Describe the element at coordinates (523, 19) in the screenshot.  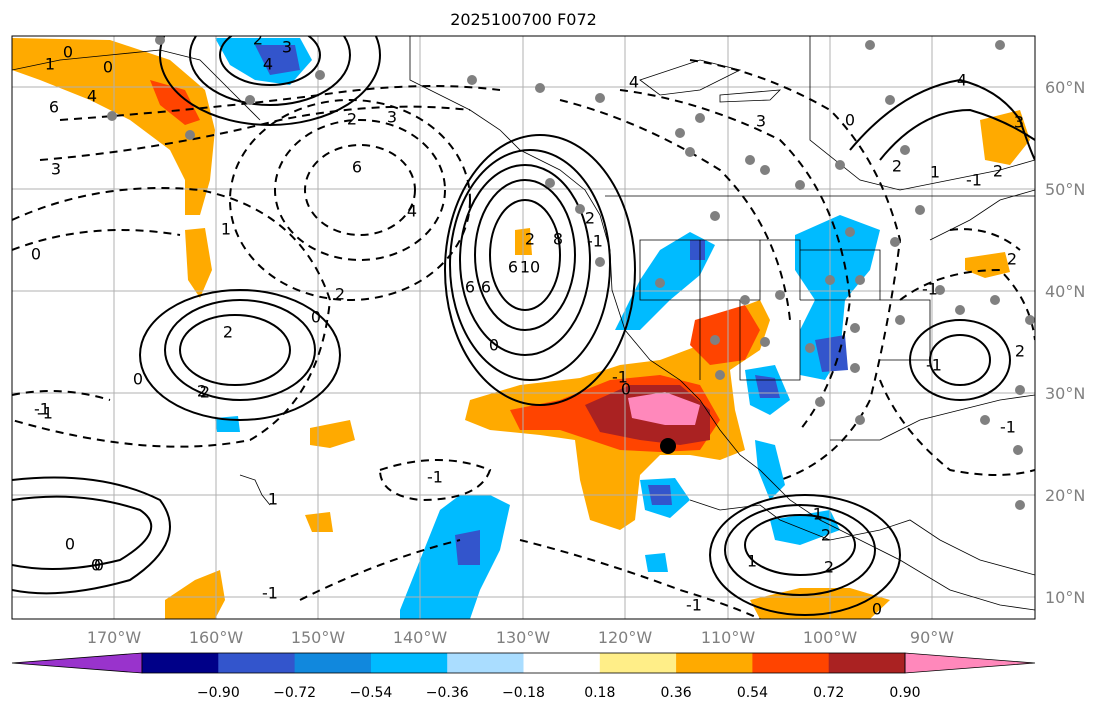
I see `map-title: 2025100700 F072` at that location.